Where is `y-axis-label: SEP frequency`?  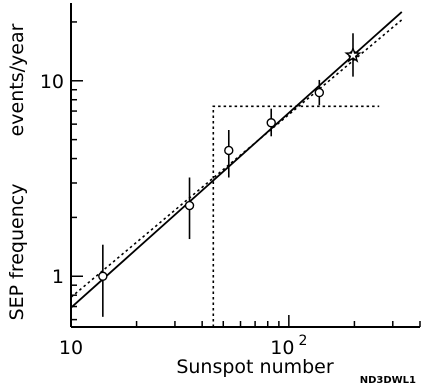 y-axis-label: SEP frequency is located at coordinates (17, 252).